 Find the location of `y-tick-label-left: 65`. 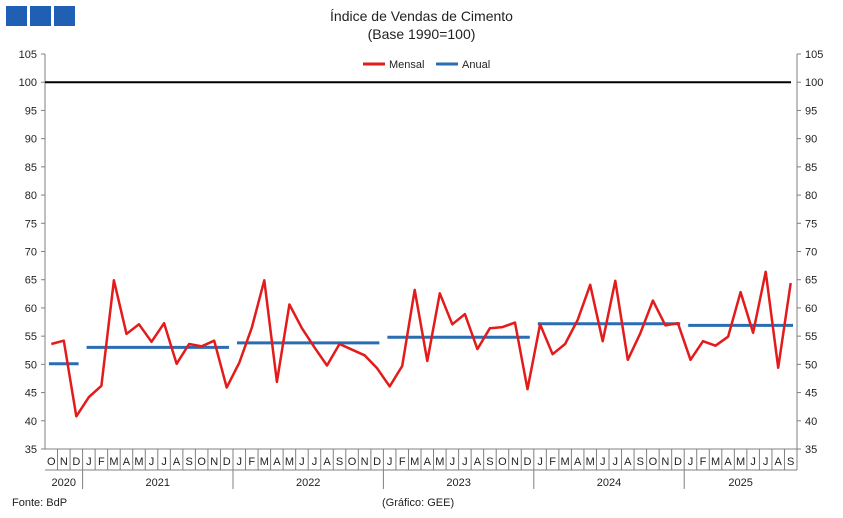

y-tick-label-left: 65 is located at coordinates (31, 281).